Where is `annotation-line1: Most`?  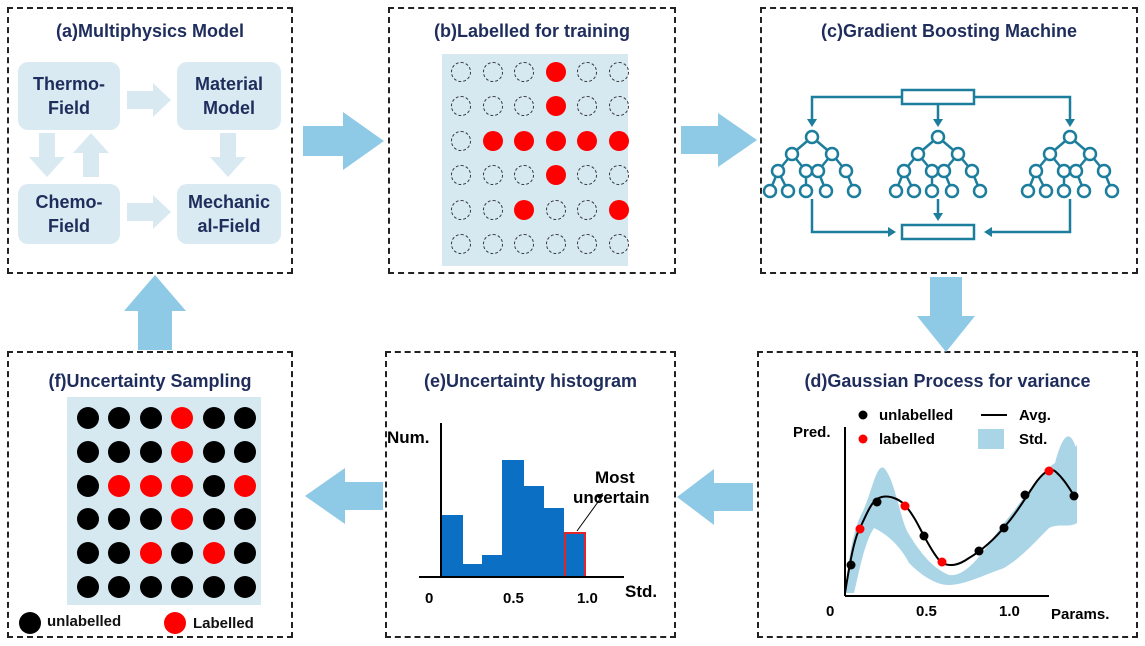
annotation-line1: Most is located at coordinates (615, 477).